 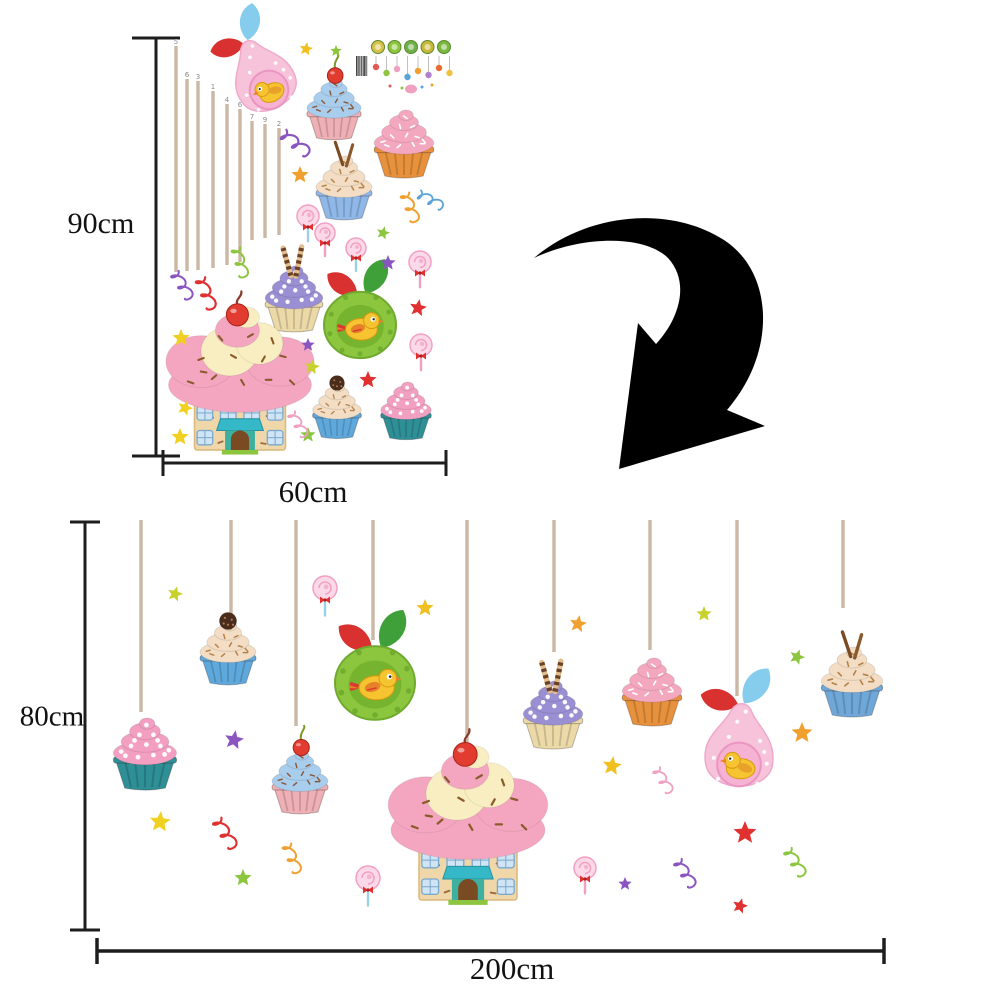 I want to click on hanging-string: 4, so click(x=227, y=180).